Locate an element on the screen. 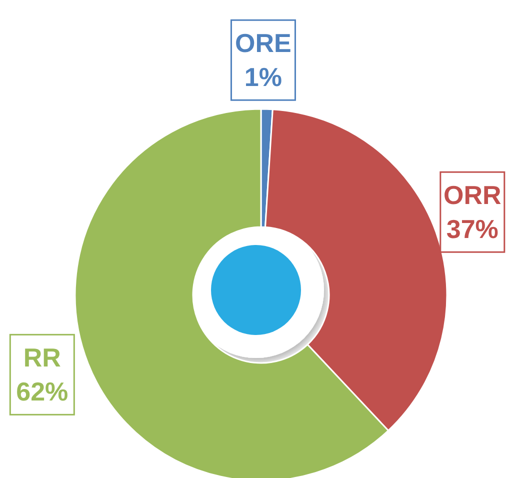 The image size is (518, 478). data-label: 62% is located at coordinates (42, 391).